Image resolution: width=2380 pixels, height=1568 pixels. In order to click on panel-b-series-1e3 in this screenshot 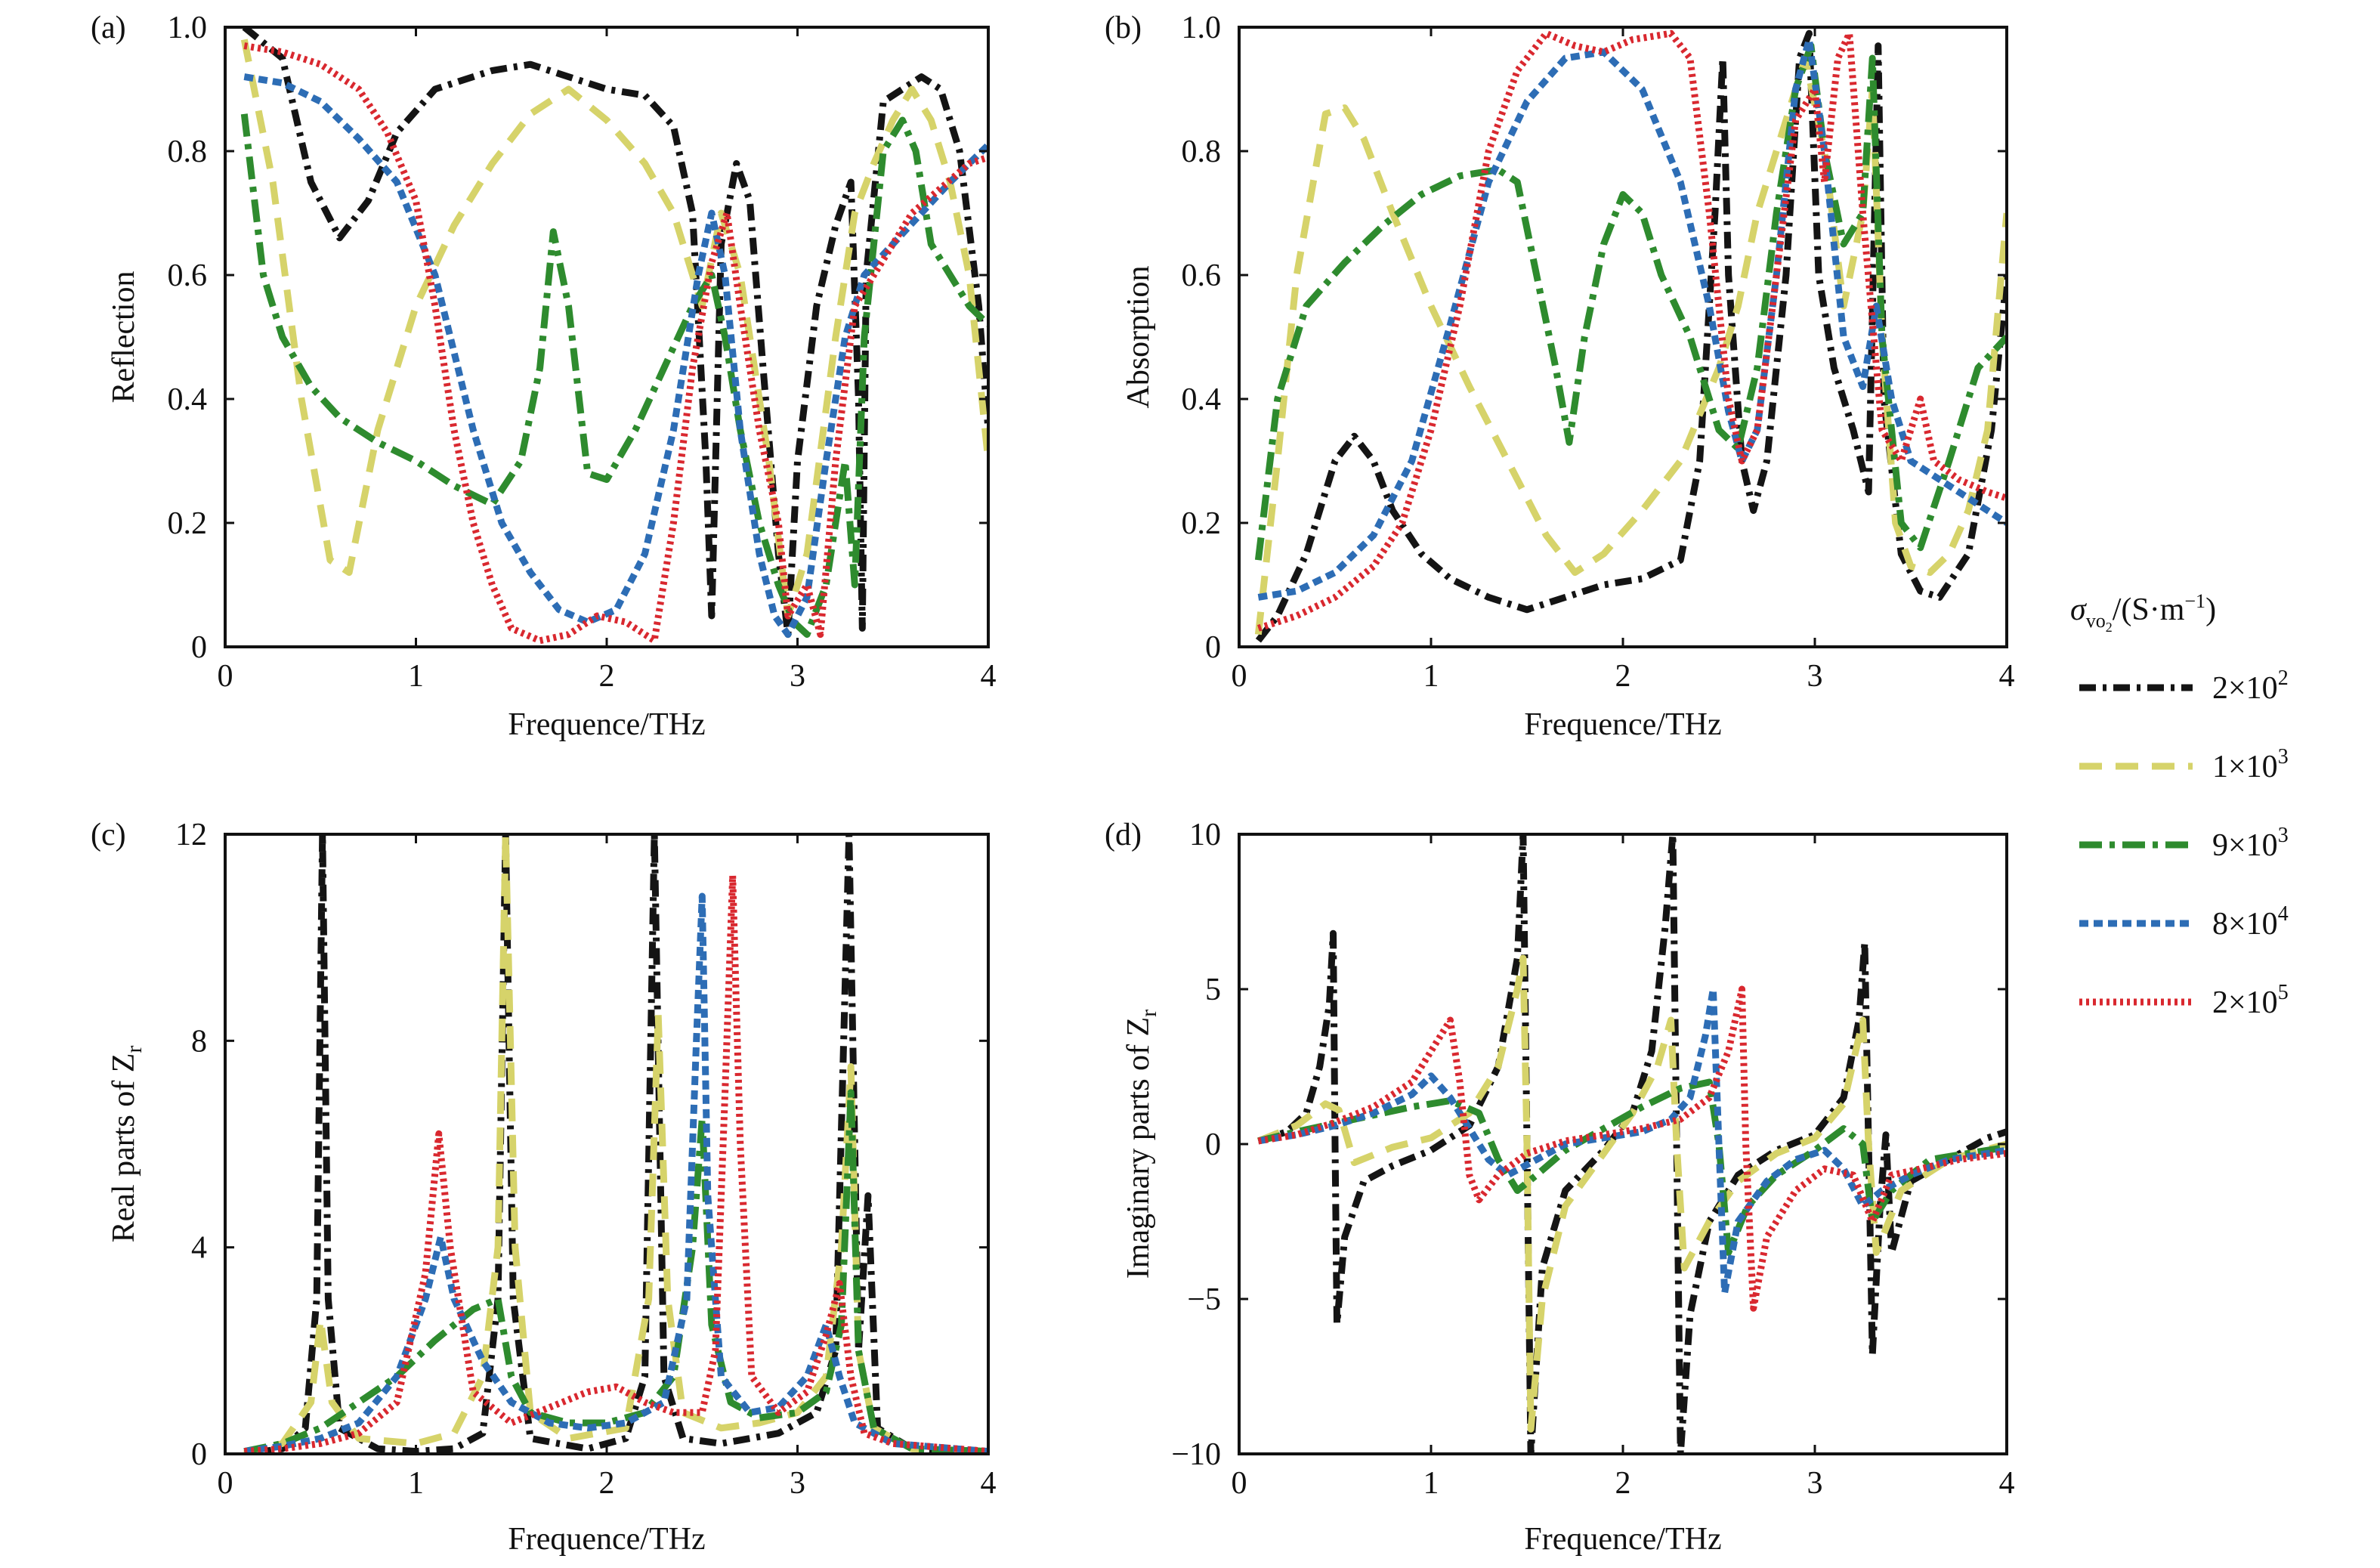, I will do `click(1630, 345)`.